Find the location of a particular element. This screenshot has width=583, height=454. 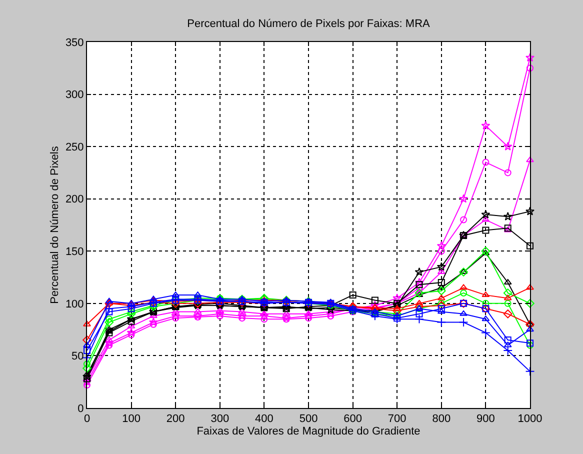

y-tick-label: 250 is located at coordinates (74, 147).